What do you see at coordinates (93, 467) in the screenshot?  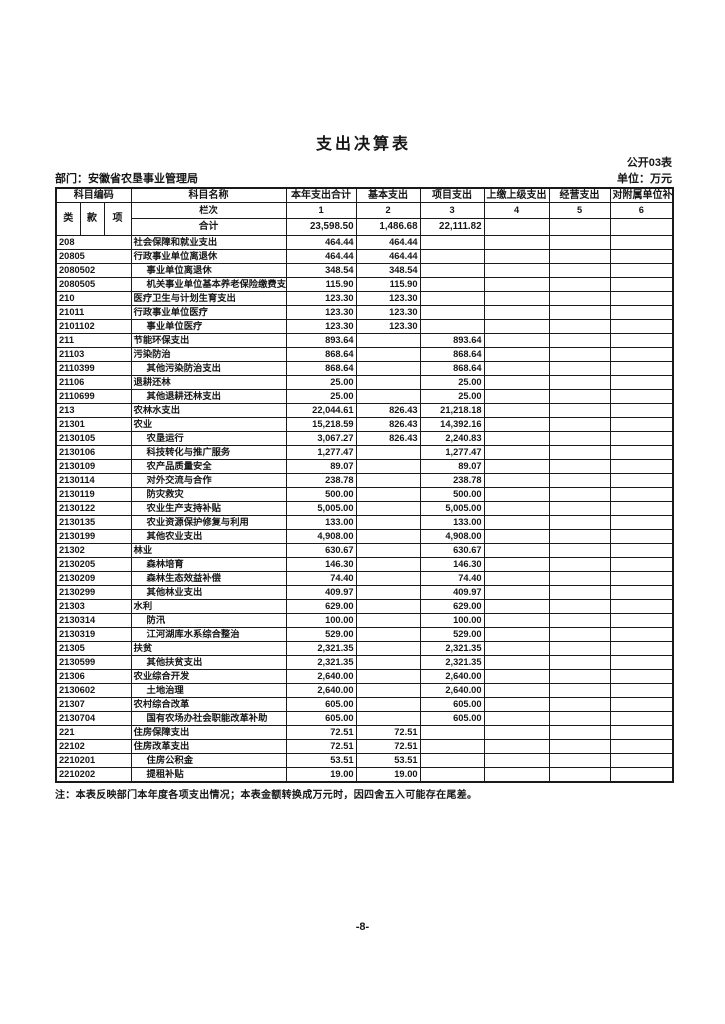 I see `subject-code-cell: 2130109` at bounding box center [93, 467].